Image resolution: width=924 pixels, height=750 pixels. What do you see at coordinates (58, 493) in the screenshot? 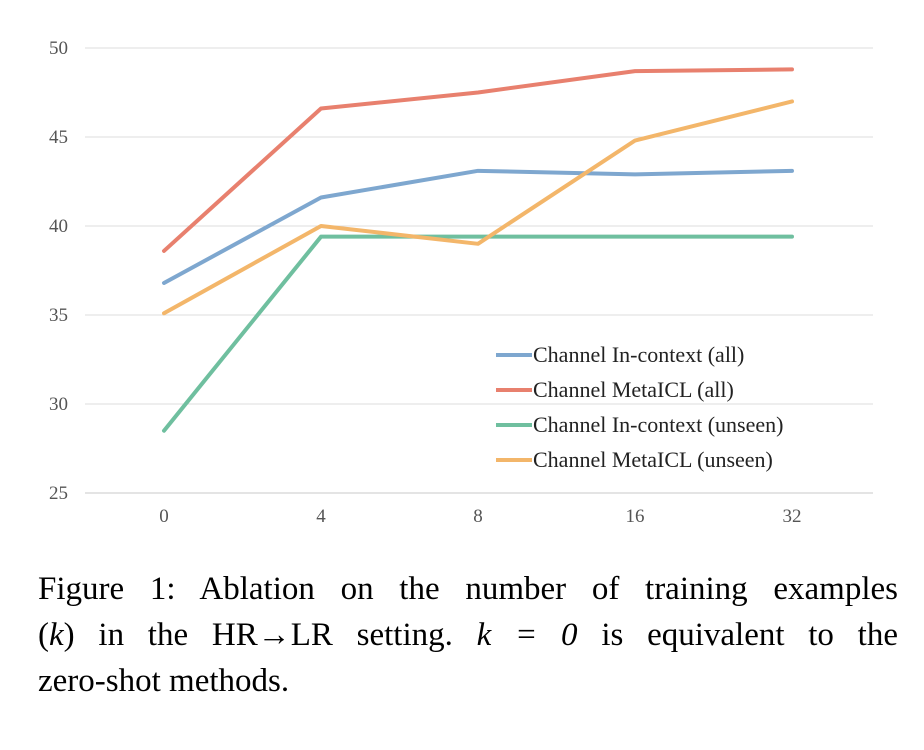
I see `y-tick-label-25: 25` at bounding box center [58, 493].